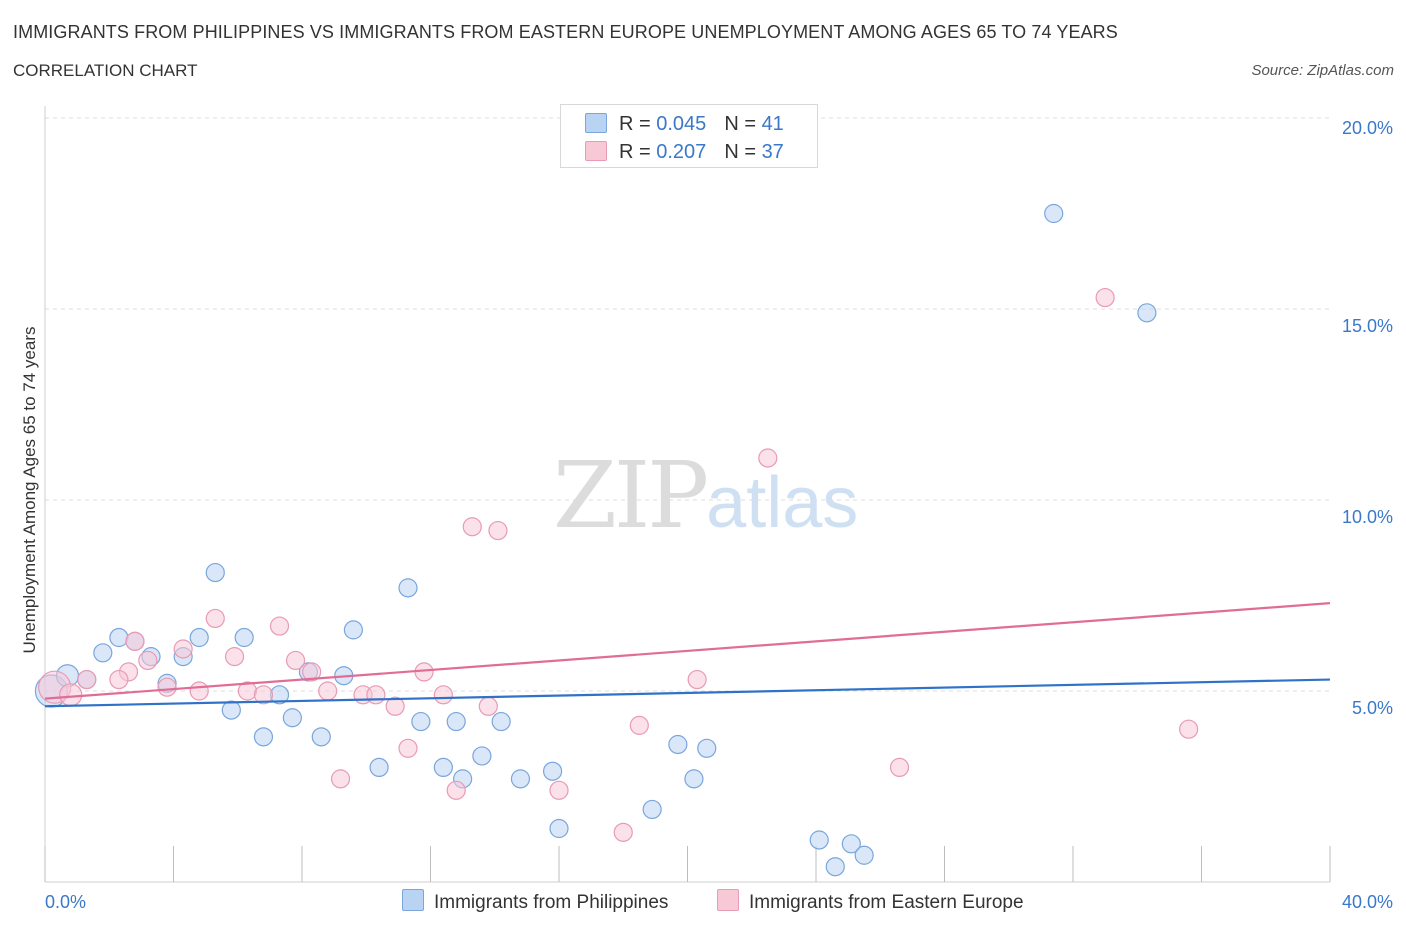 The height and width of the screenshot is (930, 1406). What do you see at coordinates (782, 503) in the screenshot?
I see `watermark-atlas: atlas` at bounding box center [782, 503].